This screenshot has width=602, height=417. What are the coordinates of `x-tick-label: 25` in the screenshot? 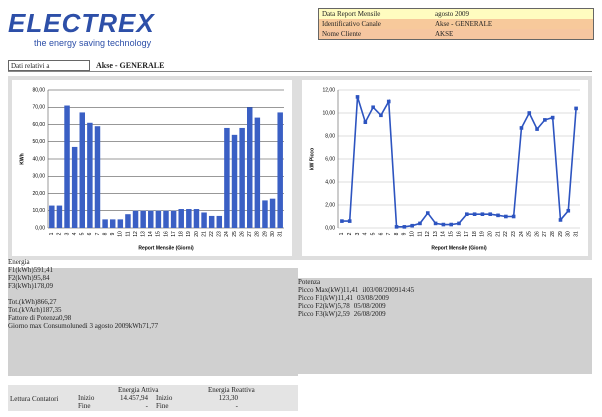 It's located at (530, 234).